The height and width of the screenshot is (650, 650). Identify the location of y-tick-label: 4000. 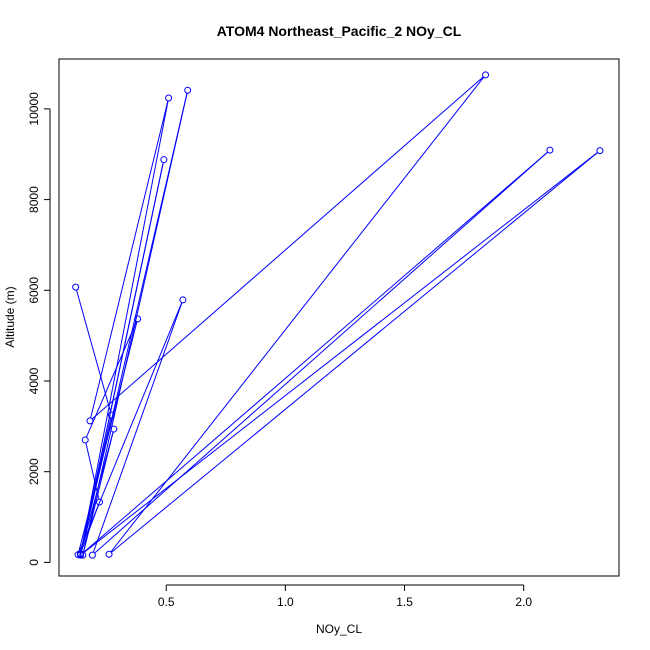
(34, 380).